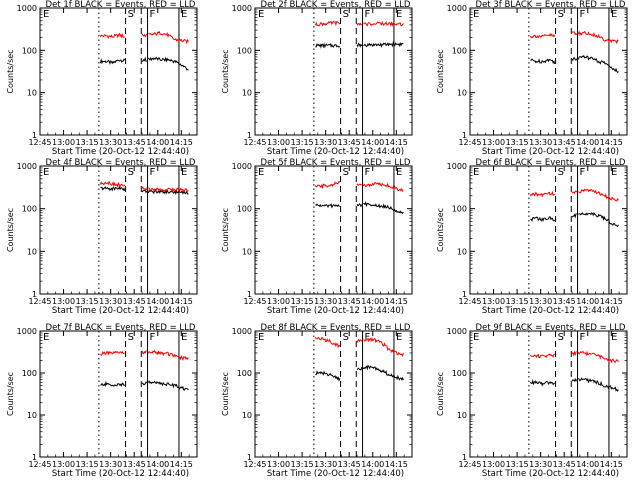 The image size is (640, 480). I want to click on panel-title: Det 4f BLACK = Events, RED = LLD, so click(121, 163).